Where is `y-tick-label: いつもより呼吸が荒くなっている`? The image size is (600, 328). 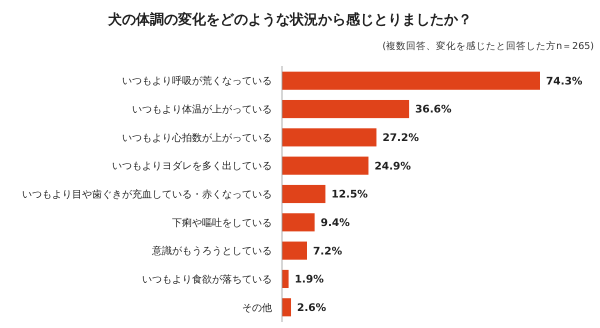
y-tick-label: いつもより呼吸が荒くなっている is located at coordinates (197, 81).